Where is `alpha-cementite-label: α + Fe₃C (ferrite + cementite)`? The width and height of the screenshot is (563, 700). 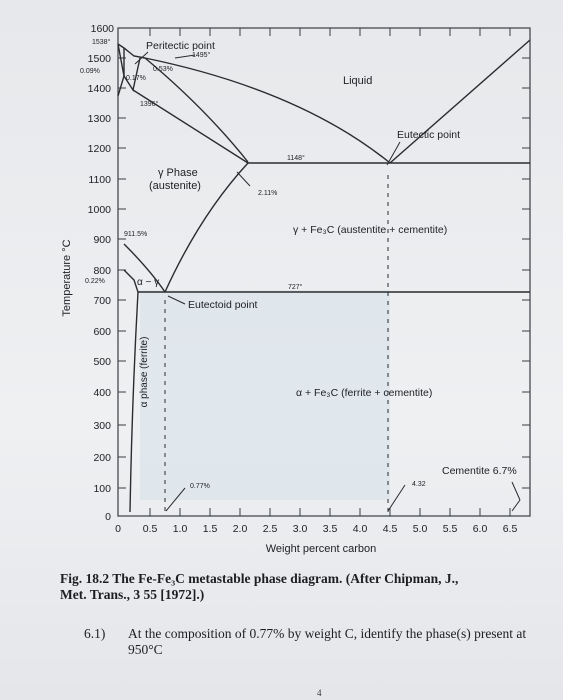 alpha-cementite-label: α + Fe₃C (ferrite + cementite) is located at coordinates (364, 393).